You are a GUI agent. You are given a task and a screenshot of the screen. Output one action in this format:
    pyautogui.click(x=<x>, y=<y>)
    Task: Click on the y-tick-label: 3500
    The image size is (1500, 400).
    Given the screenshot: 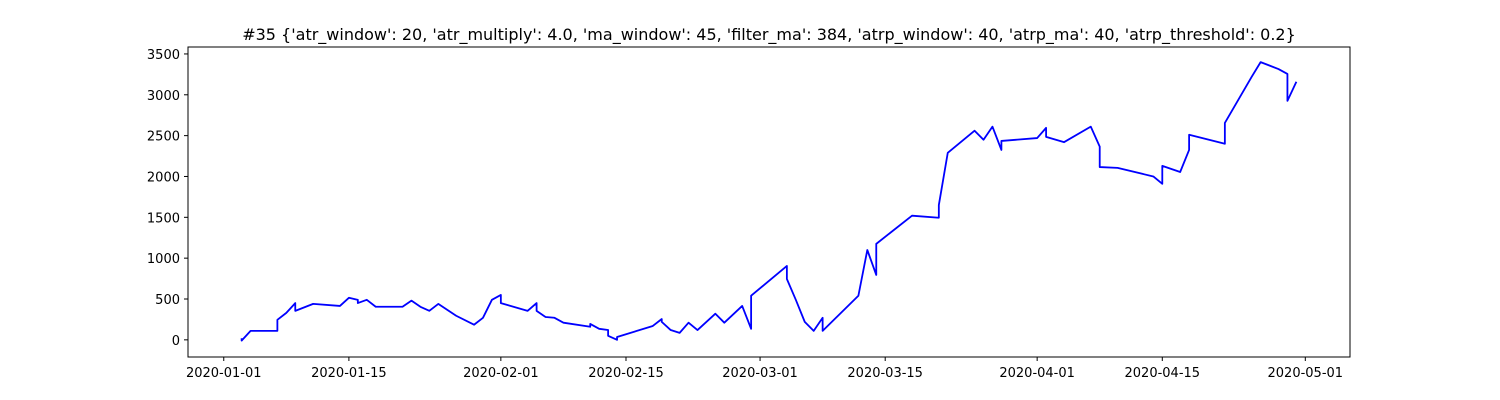 What is the action you would take?
    pyautogui.click(x=163, y=55)
    